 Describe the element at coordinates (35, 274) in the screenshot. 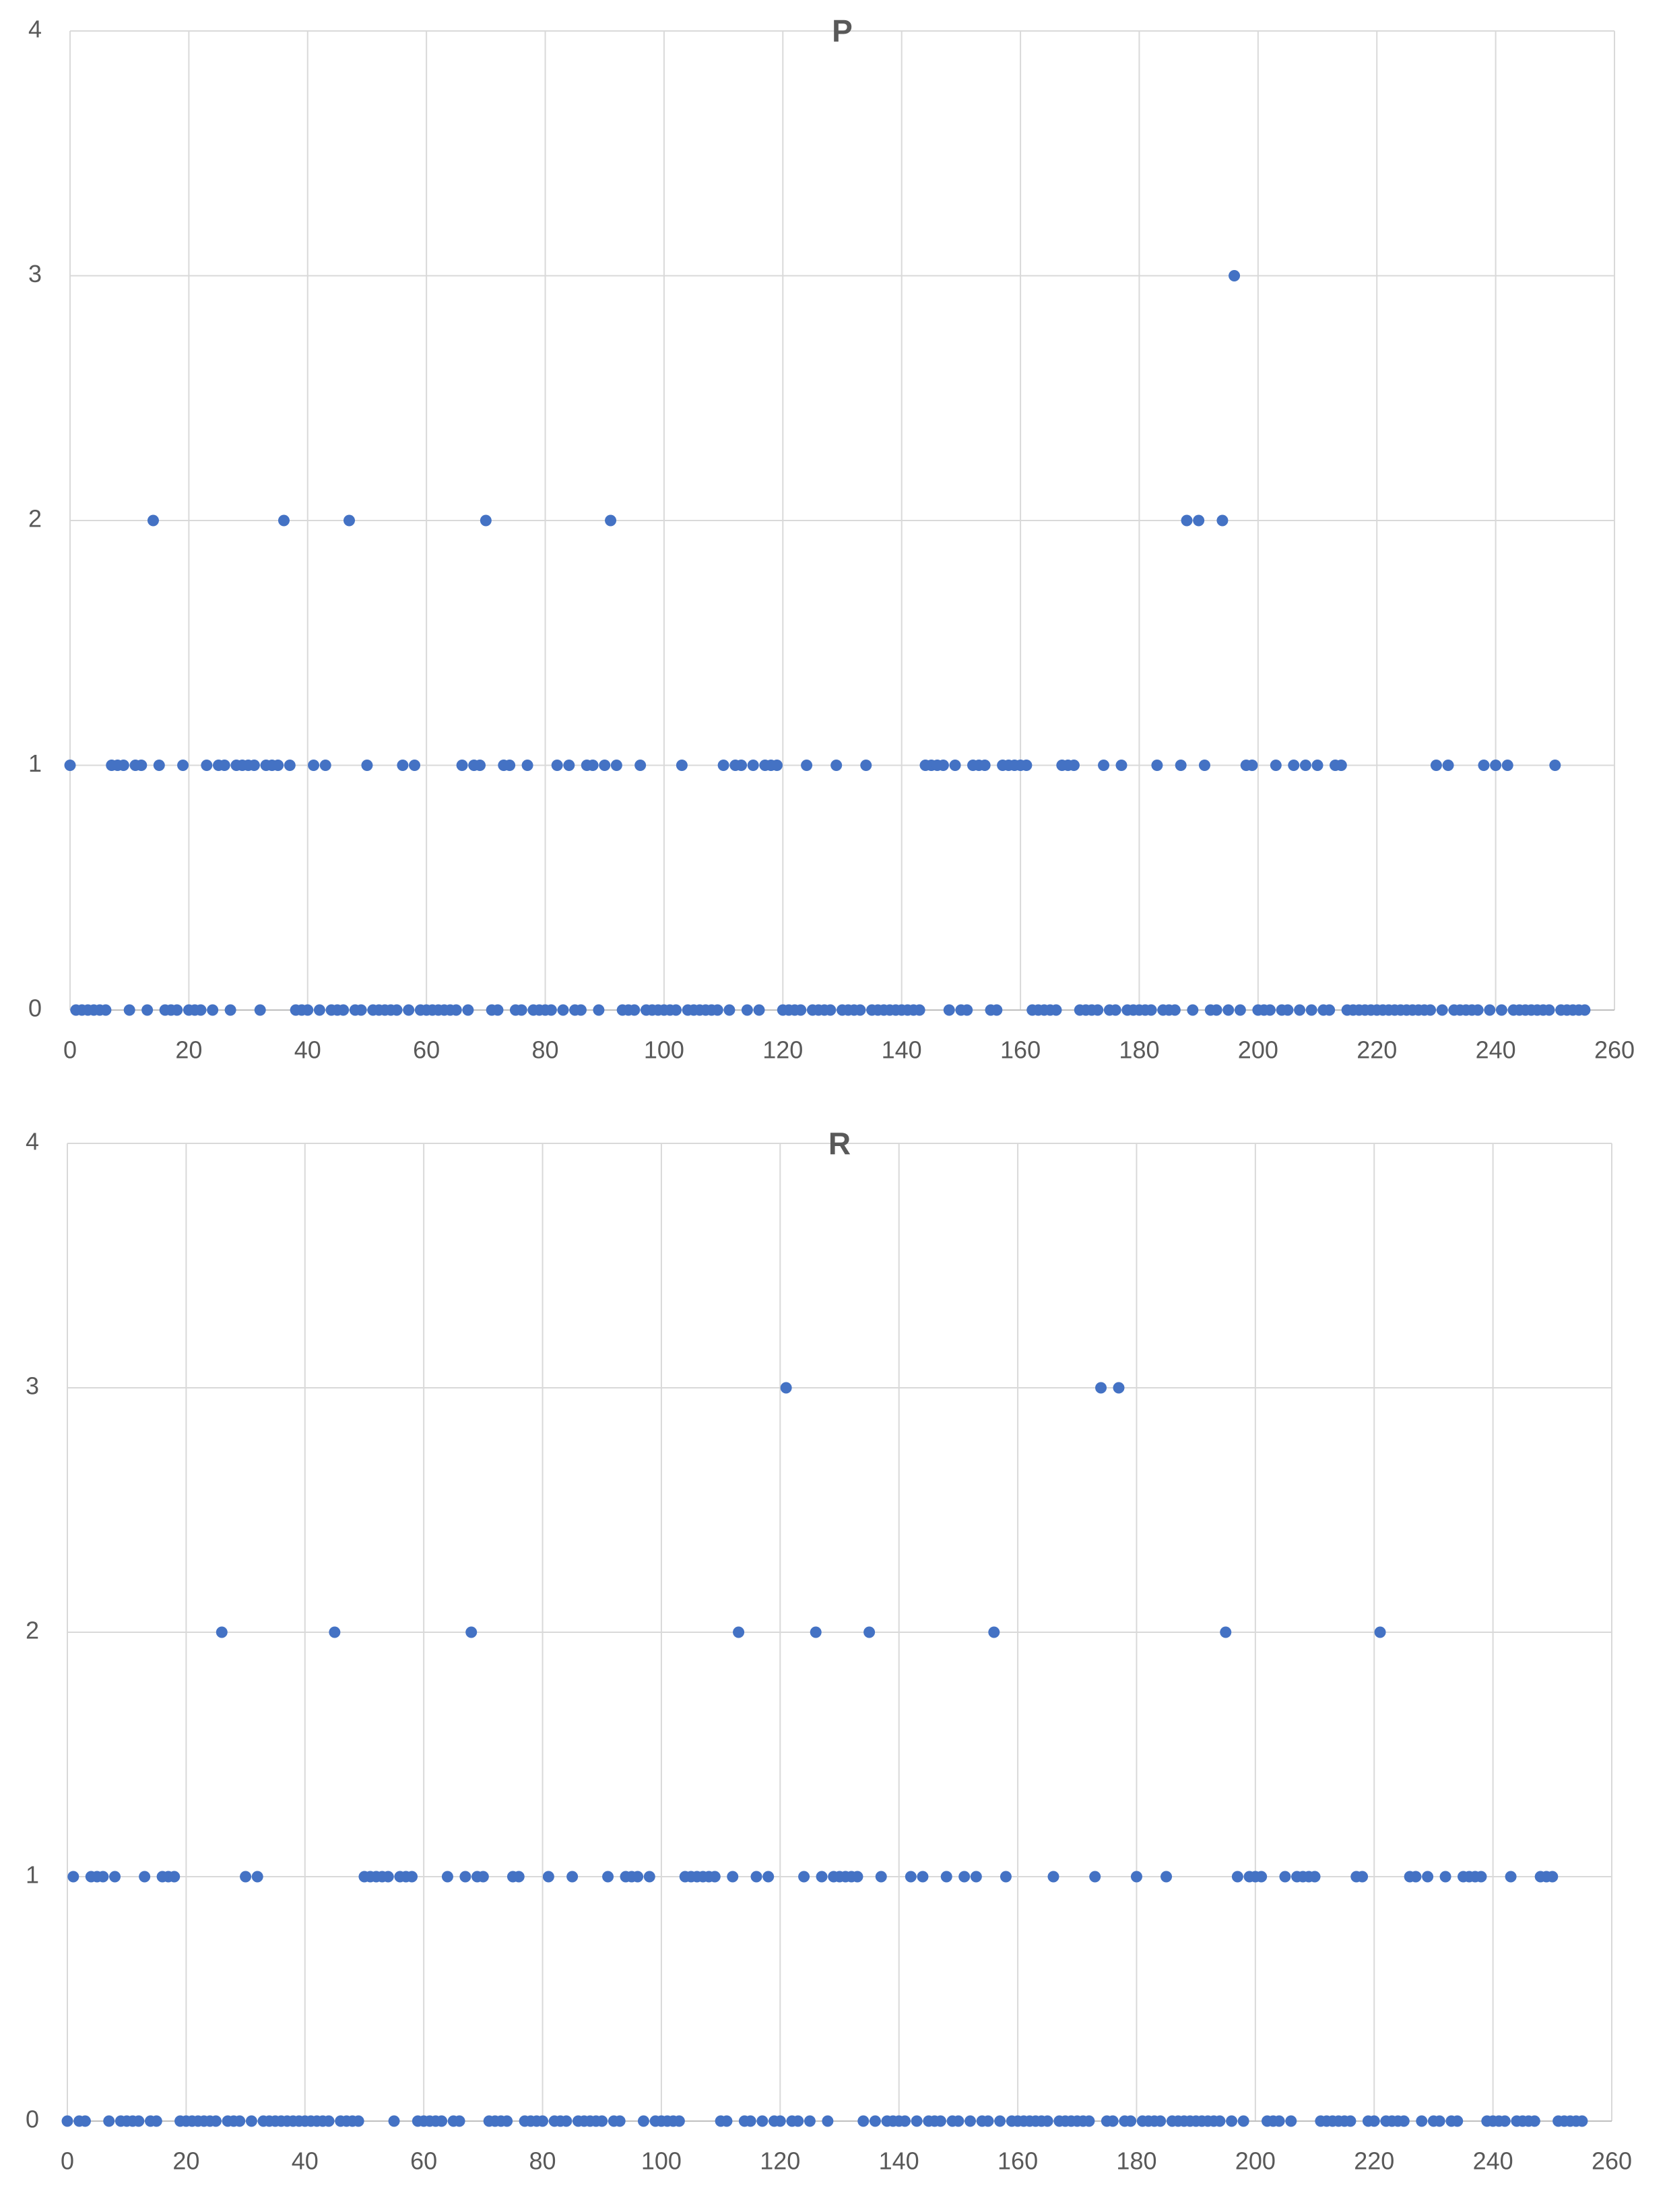

I see `y-tick-label: 3` at that location.